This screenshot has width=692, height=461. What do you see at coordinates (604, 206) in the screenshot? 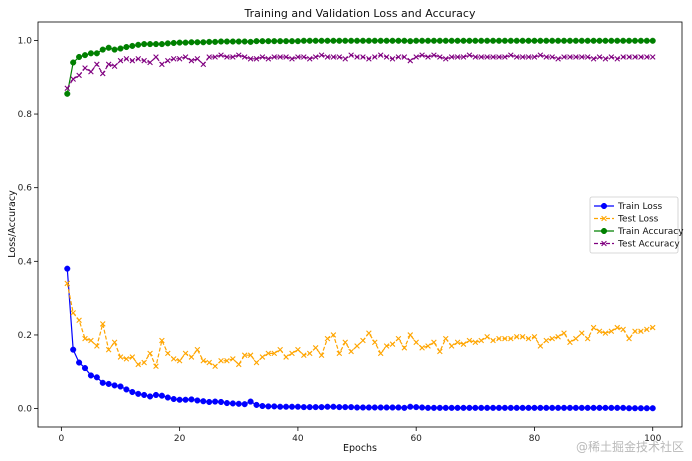
I see `legend-marker-train-loss` at bounding box center [604, 206].